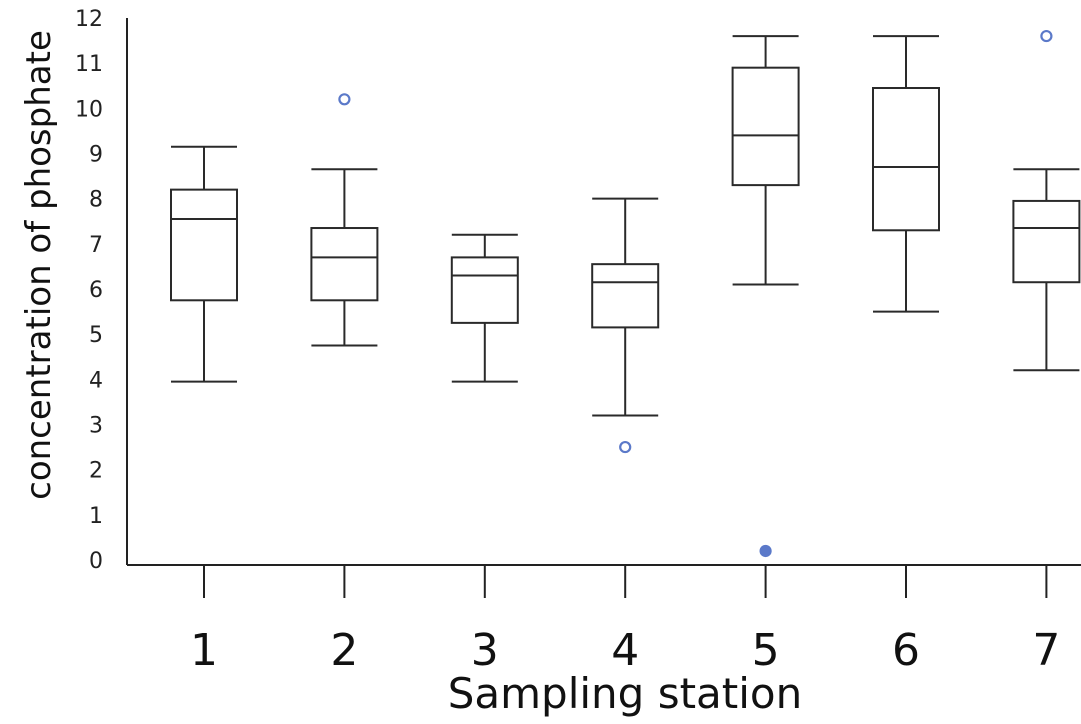 The height and width of the screenshot is (724, 1081). Describe the element at coordinates (1046, 650) in the screenshot. I see `x-tick-label: 7` at that location.